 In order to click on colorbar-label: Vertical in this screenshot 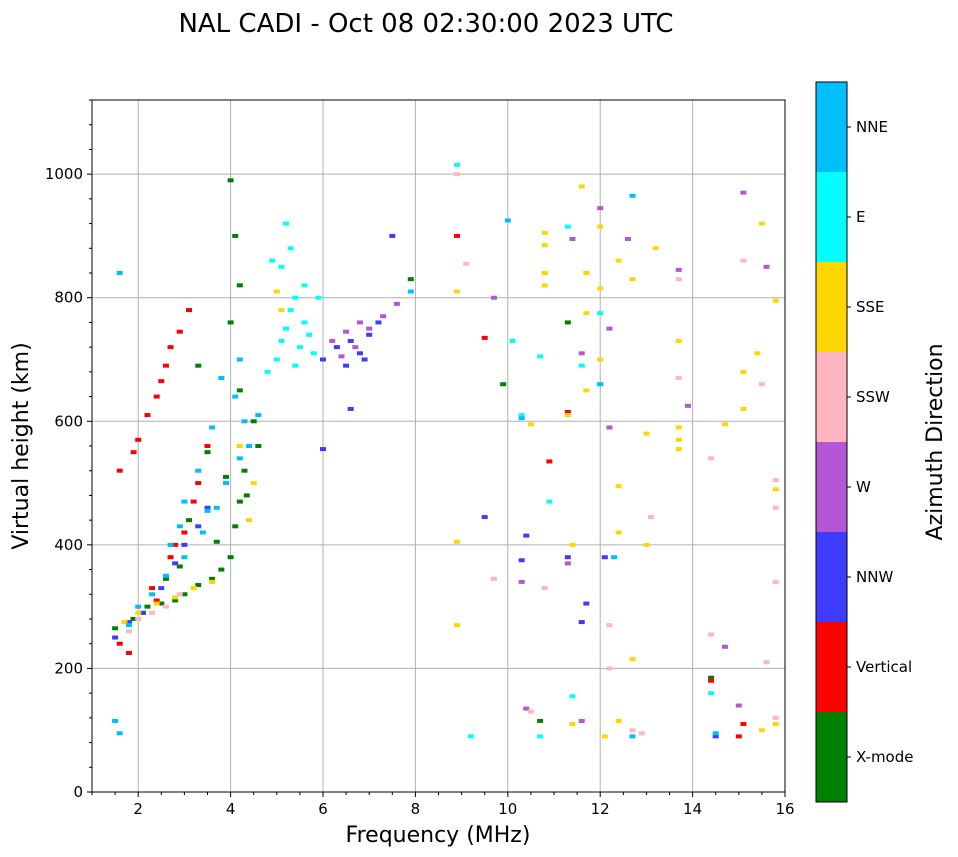, I will do `click(884, 667)`.